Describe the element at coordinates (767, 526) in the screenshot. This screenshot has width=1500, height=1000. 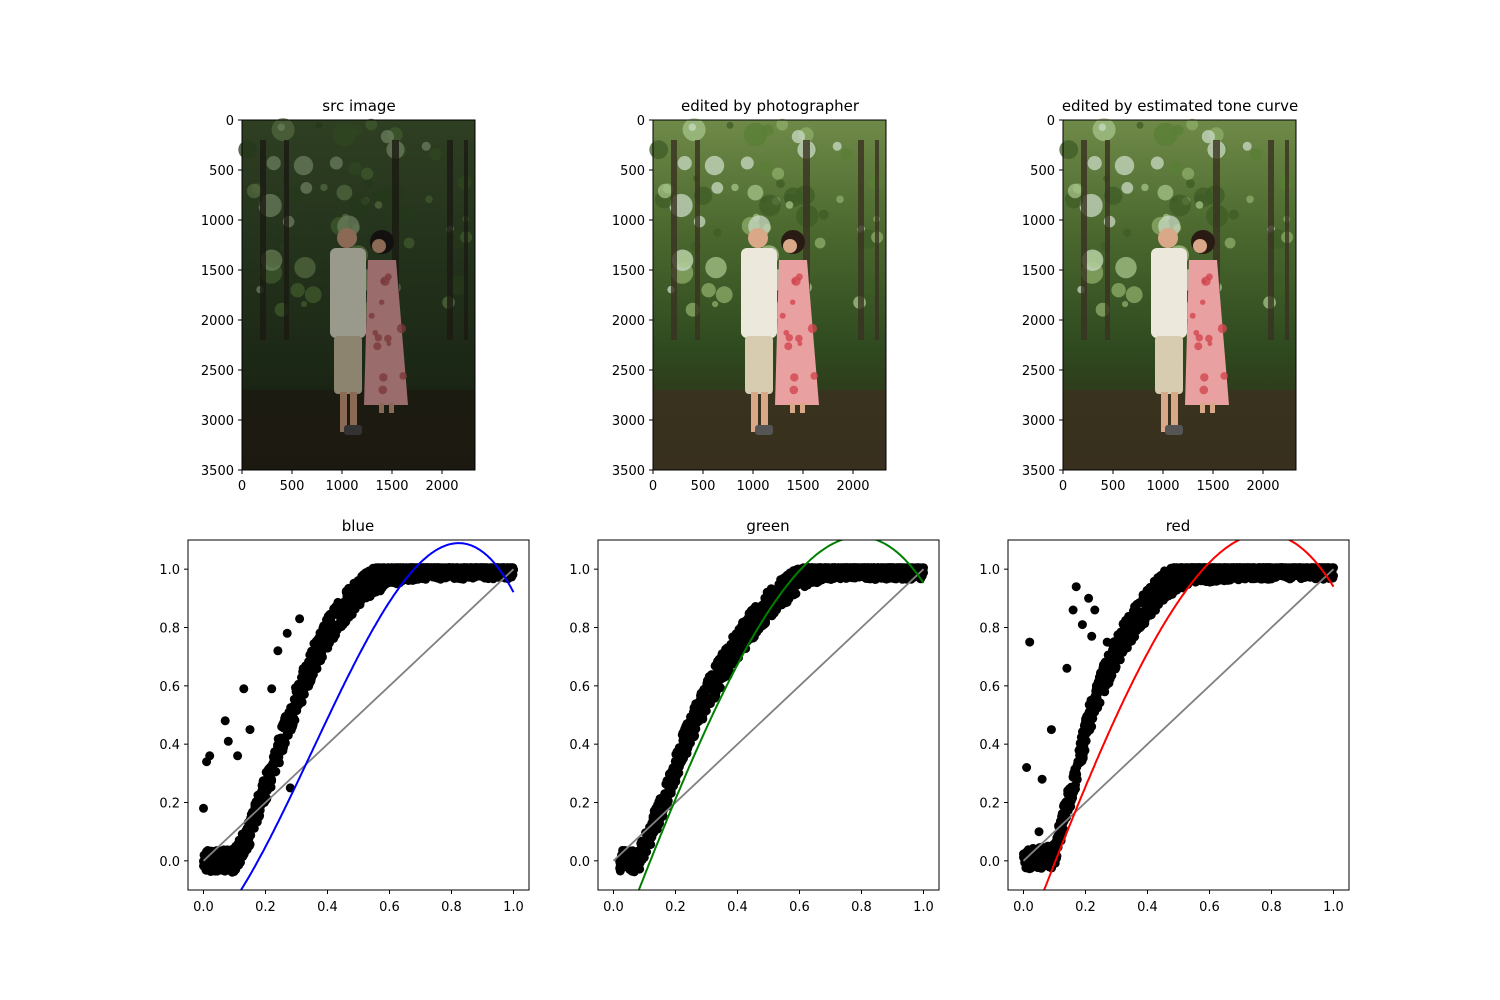
I see `panel-title: green` at that location.